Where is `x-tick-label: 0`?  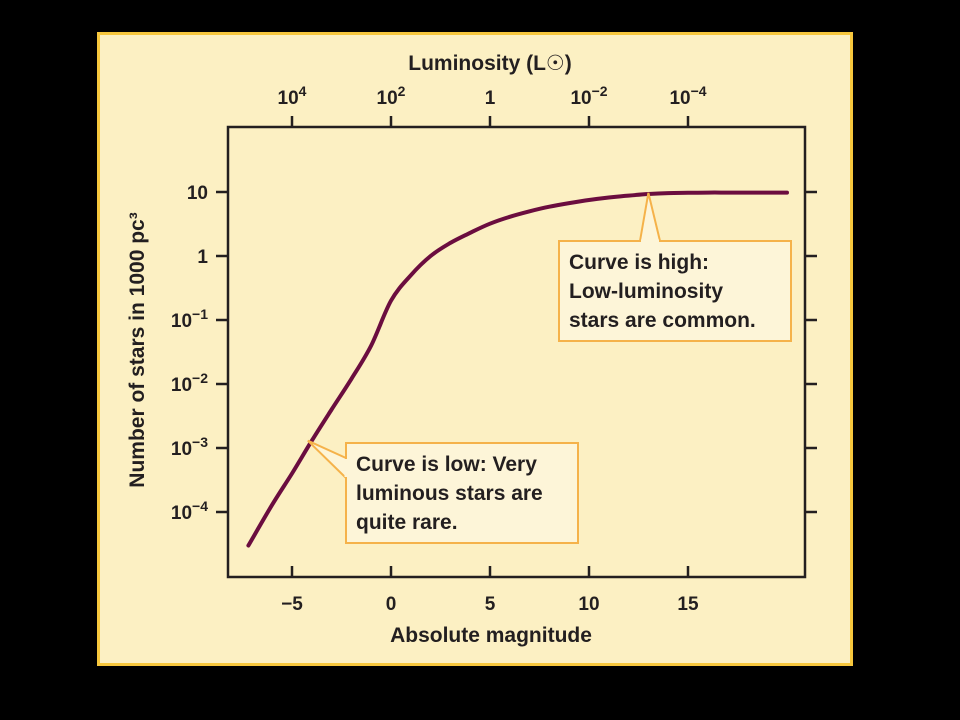
x-tick-label: 0 is located at coordinates (391, 604).